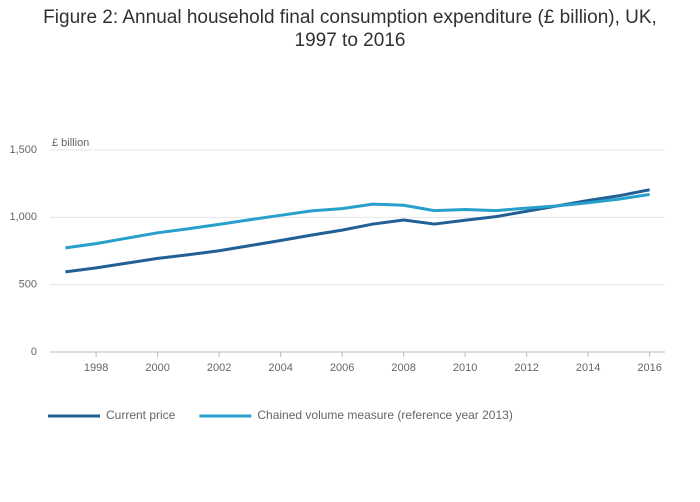 The width and height of the screenshot is (700, 502). What do you see at coordinates (219, 368) in the screenshot?
I see `x-tick-label: 2002` at bounding box center [219, 368].